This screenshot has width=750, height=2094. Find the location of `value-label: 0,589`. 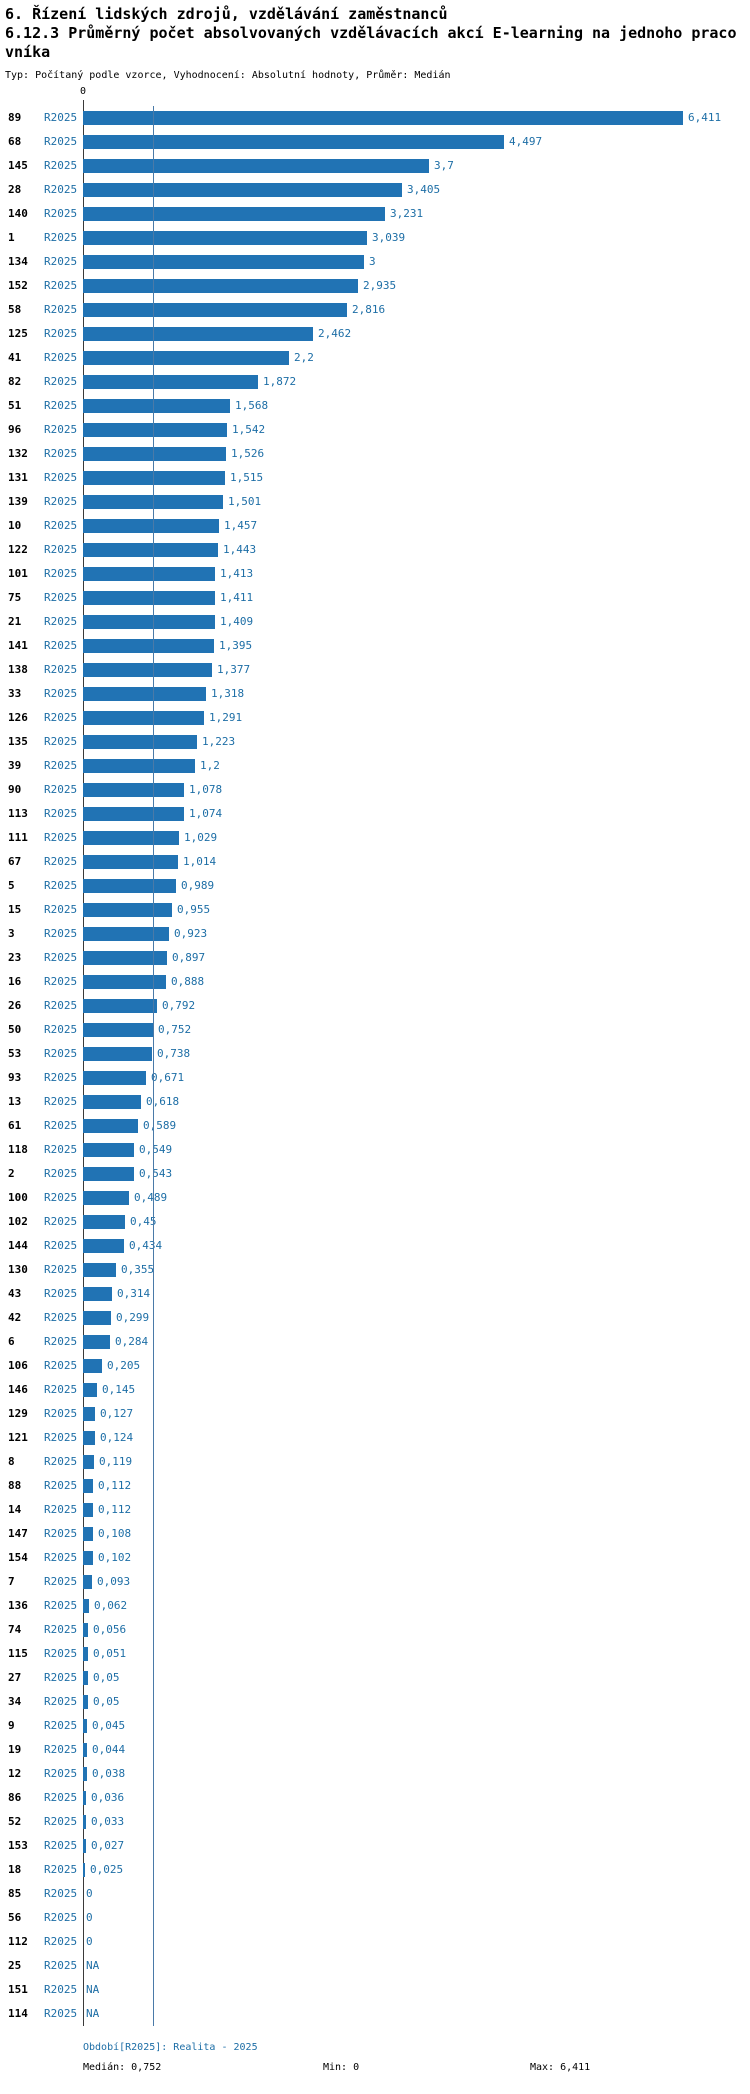

value-label: 0,589 is located at coordinates (160, 1125).